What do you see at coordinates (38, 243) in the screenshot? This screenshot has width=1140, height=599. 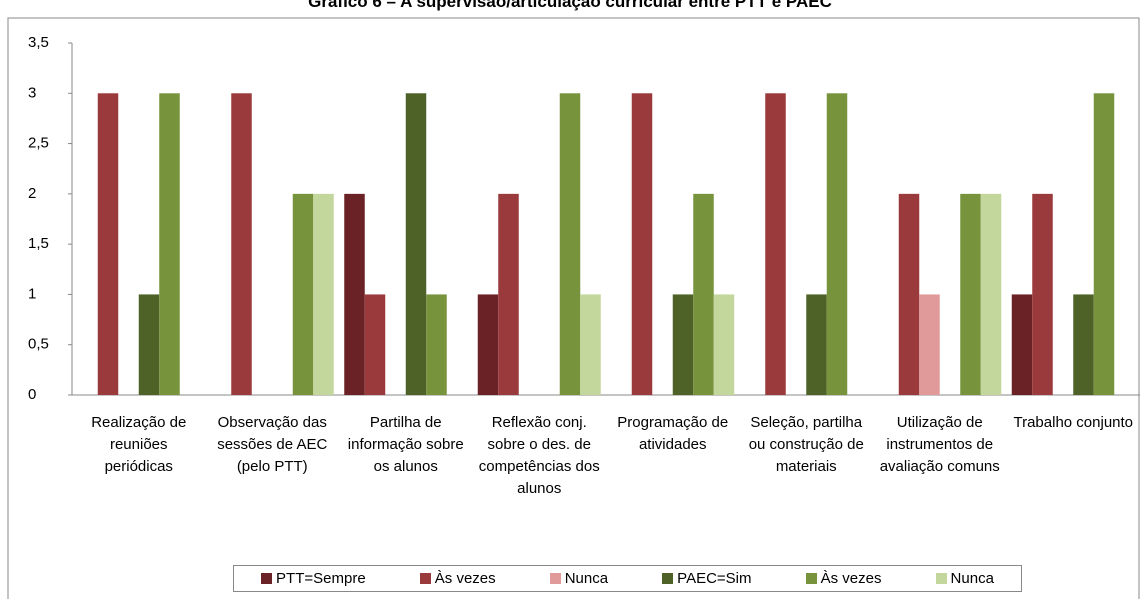 I see `y-tick-label: 1,5` at bounding box center [38, 243].